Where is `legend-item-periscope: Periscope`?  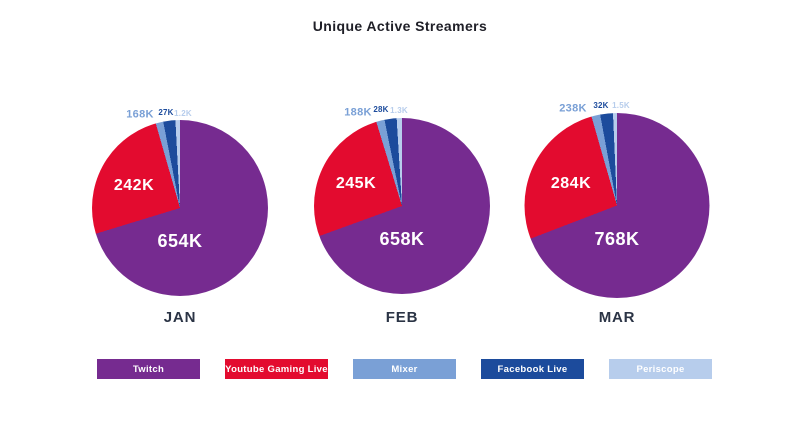
legend-item-periscope: Periscope is located at coordinates (660, 369).